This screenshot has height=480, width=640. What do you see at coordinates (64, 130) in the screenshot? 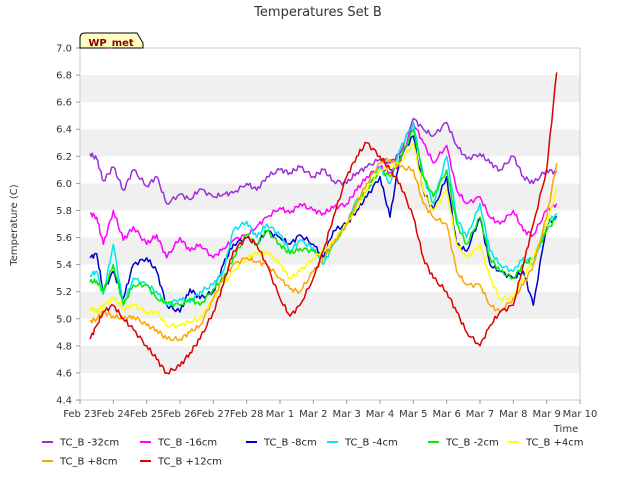
I see `y-tick-label: 6.4` at bounding box center [64, 130].